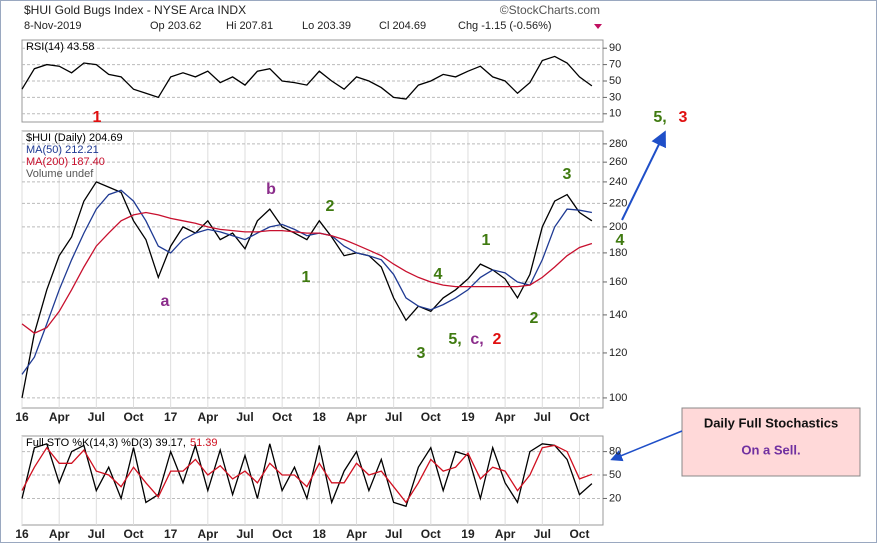  What do you see at coordinates (74, 138) in the screenshot?
I see `legend-entry: $HUI (Daily) 204.69` at bounding box center [74, 138].